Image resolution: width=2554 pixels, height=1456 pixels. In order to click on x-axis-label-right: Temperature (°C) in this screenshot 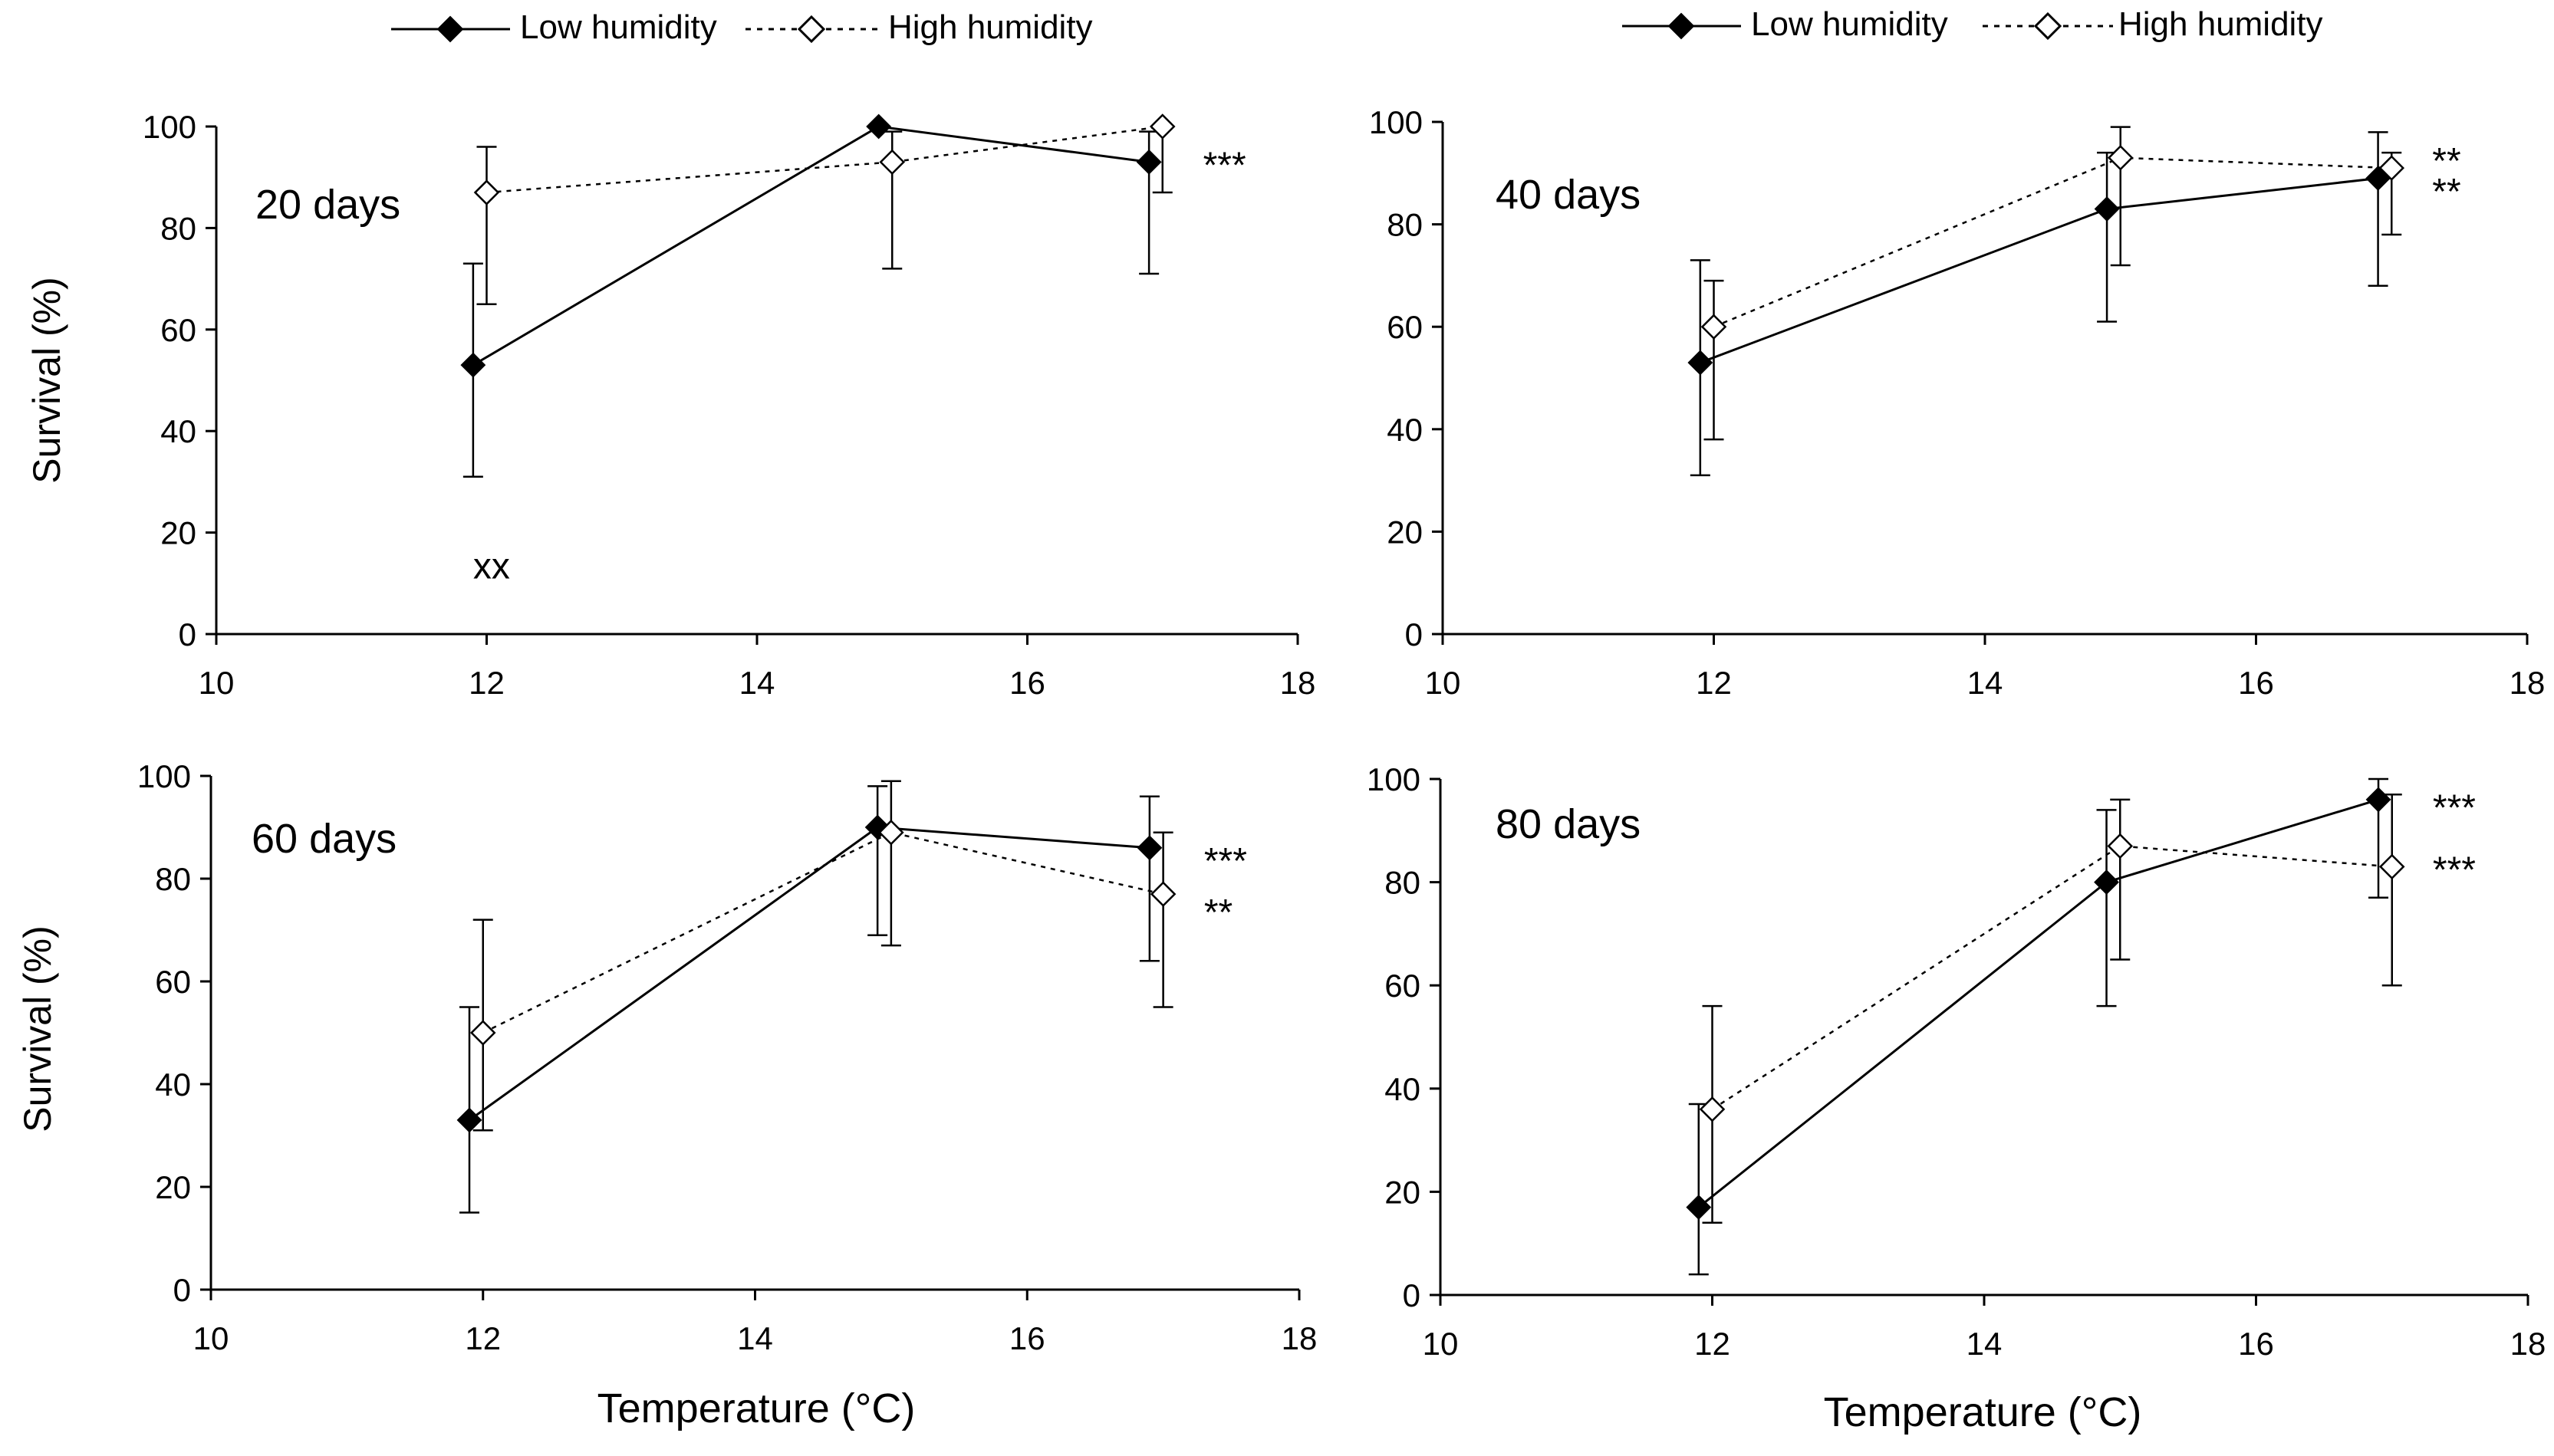, I will do `click(1983, 1412)`.